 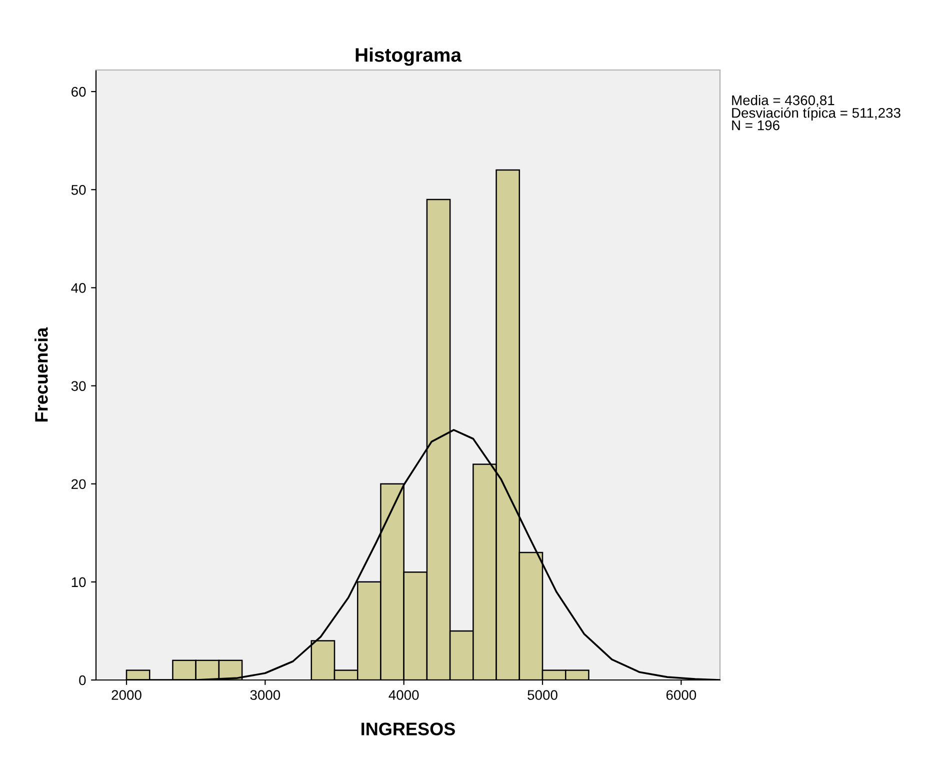 What do you see at coordinates (79, 484) in the screenshot?
I see `y-tick-label: 20` at bounding box center [79, 484].